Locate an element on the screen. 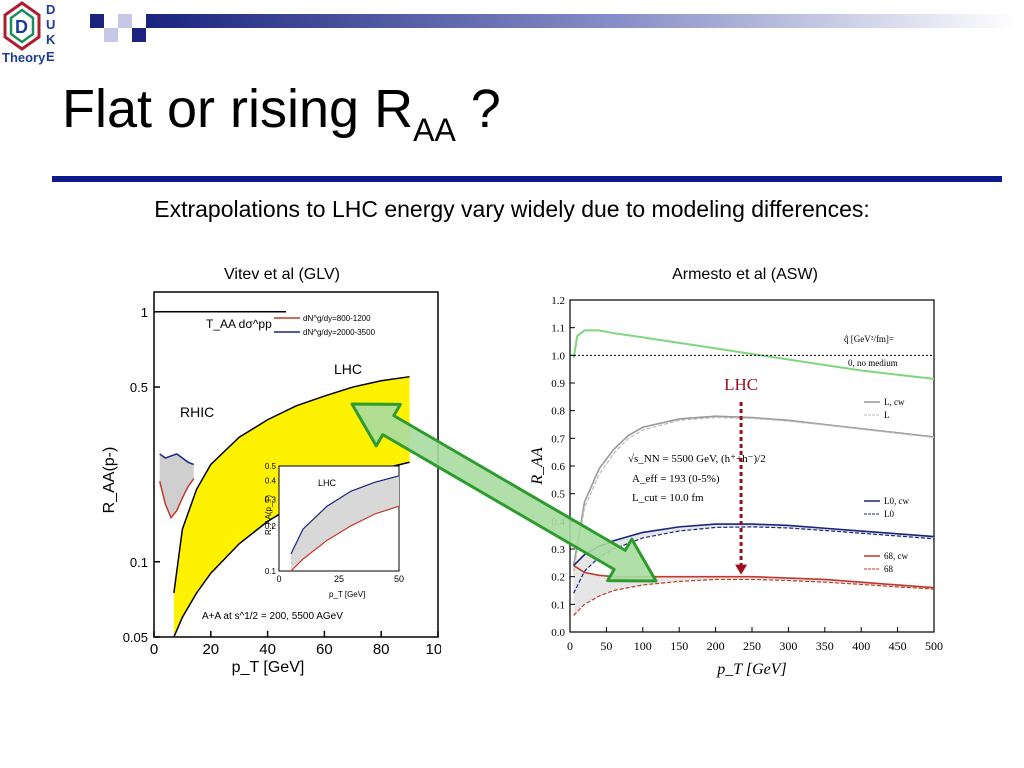  asw-lhc-marker-arrowhead is located at coordinates (741, 569).